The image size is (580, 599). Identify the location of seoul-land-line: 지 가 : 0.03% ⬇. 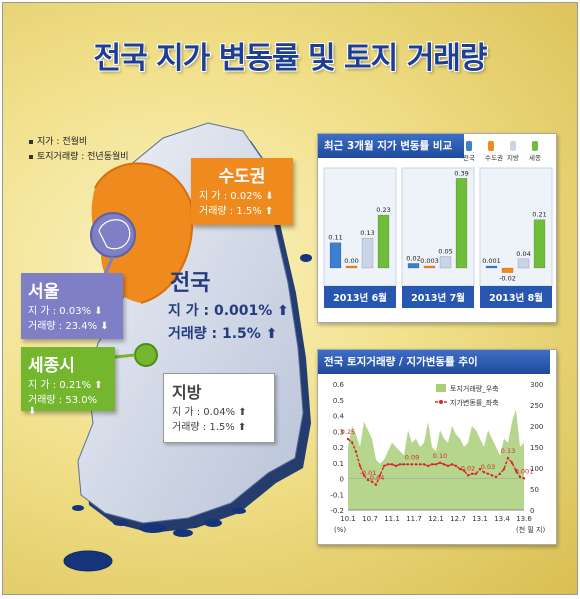
(72, 309).